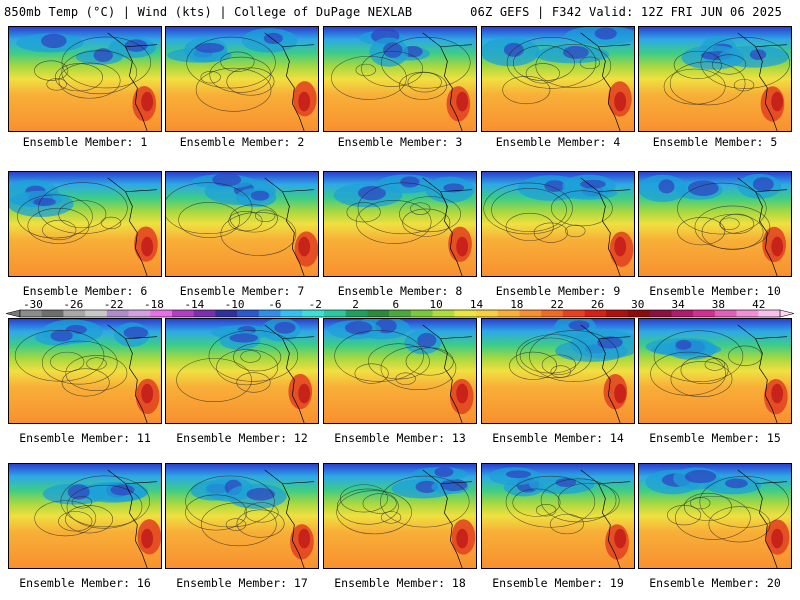  Describe the element at coordinates (718, 305) in the screenshot. I see `colorbar-tick-label: 38` at that location.